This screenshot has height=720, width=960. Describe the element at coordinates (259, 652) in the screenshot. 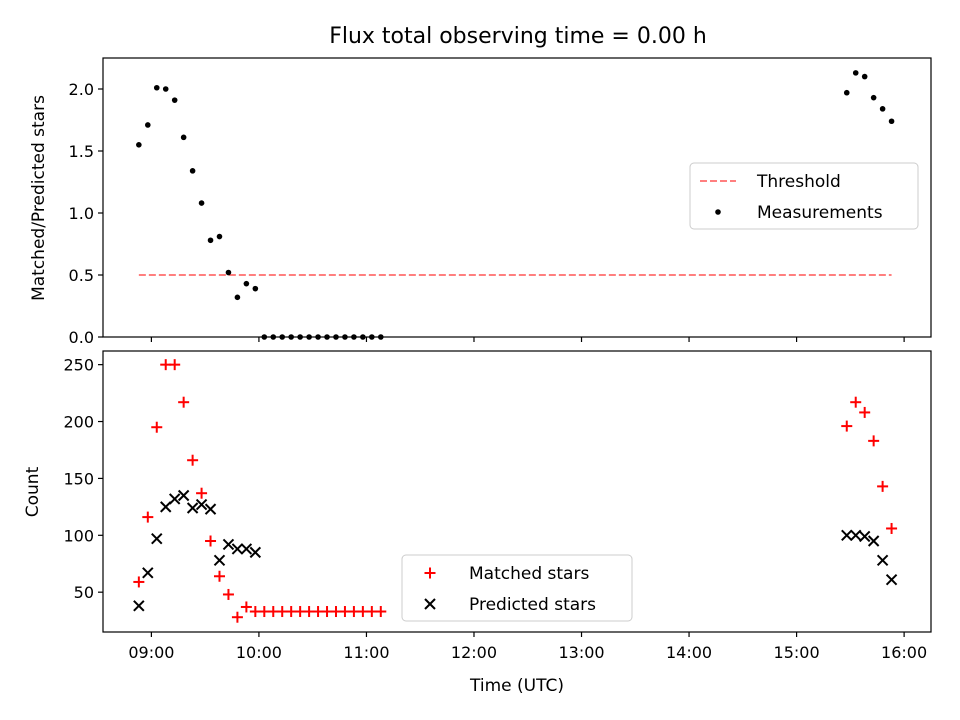

I see `x-tick-label: 10:00` at that location.